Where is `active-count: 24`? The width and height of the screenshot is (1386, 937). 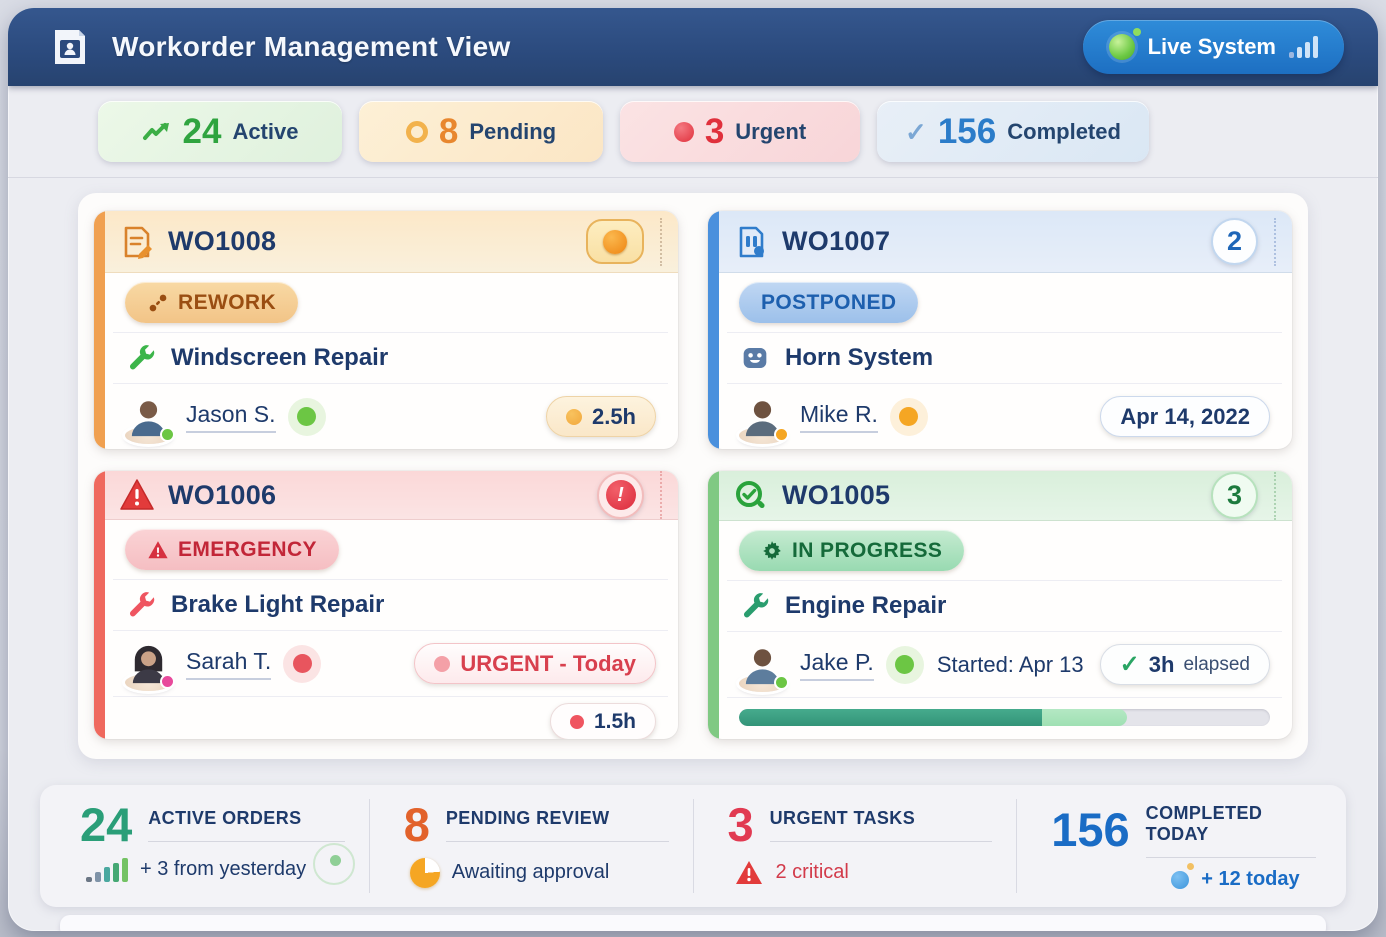 active-count: 24 is located at coordinates (202, 131).